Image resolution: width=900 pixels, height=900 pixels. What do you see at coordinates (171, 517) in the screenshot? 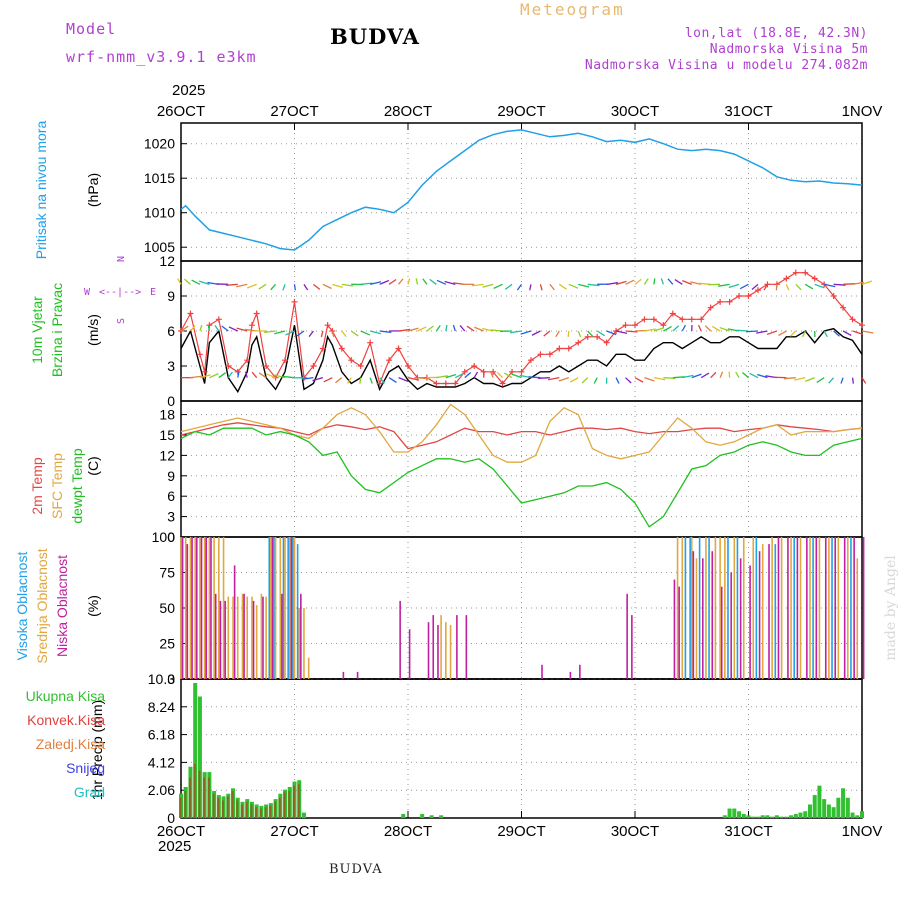
I see `y-tick-label: 3` at bounding box center [171, 517].